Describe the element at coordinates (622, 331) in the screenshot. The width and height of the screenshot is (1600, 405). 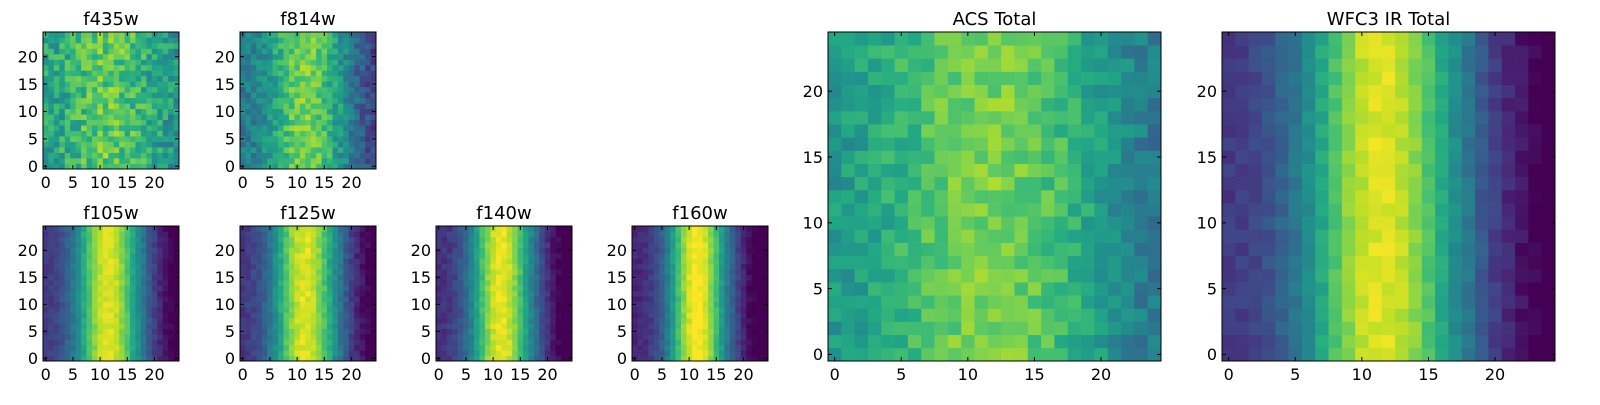
I see `y-tick-label: 5` at that location.